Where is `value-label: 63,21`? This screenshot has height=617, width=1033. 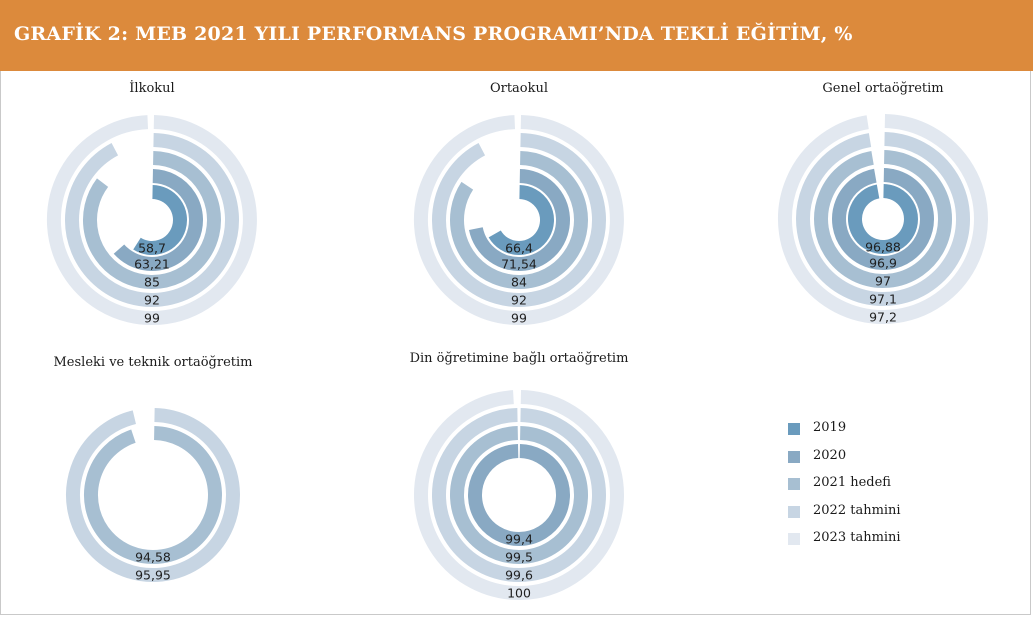 value-label: 63,21 is located at coordinates (152, 264).